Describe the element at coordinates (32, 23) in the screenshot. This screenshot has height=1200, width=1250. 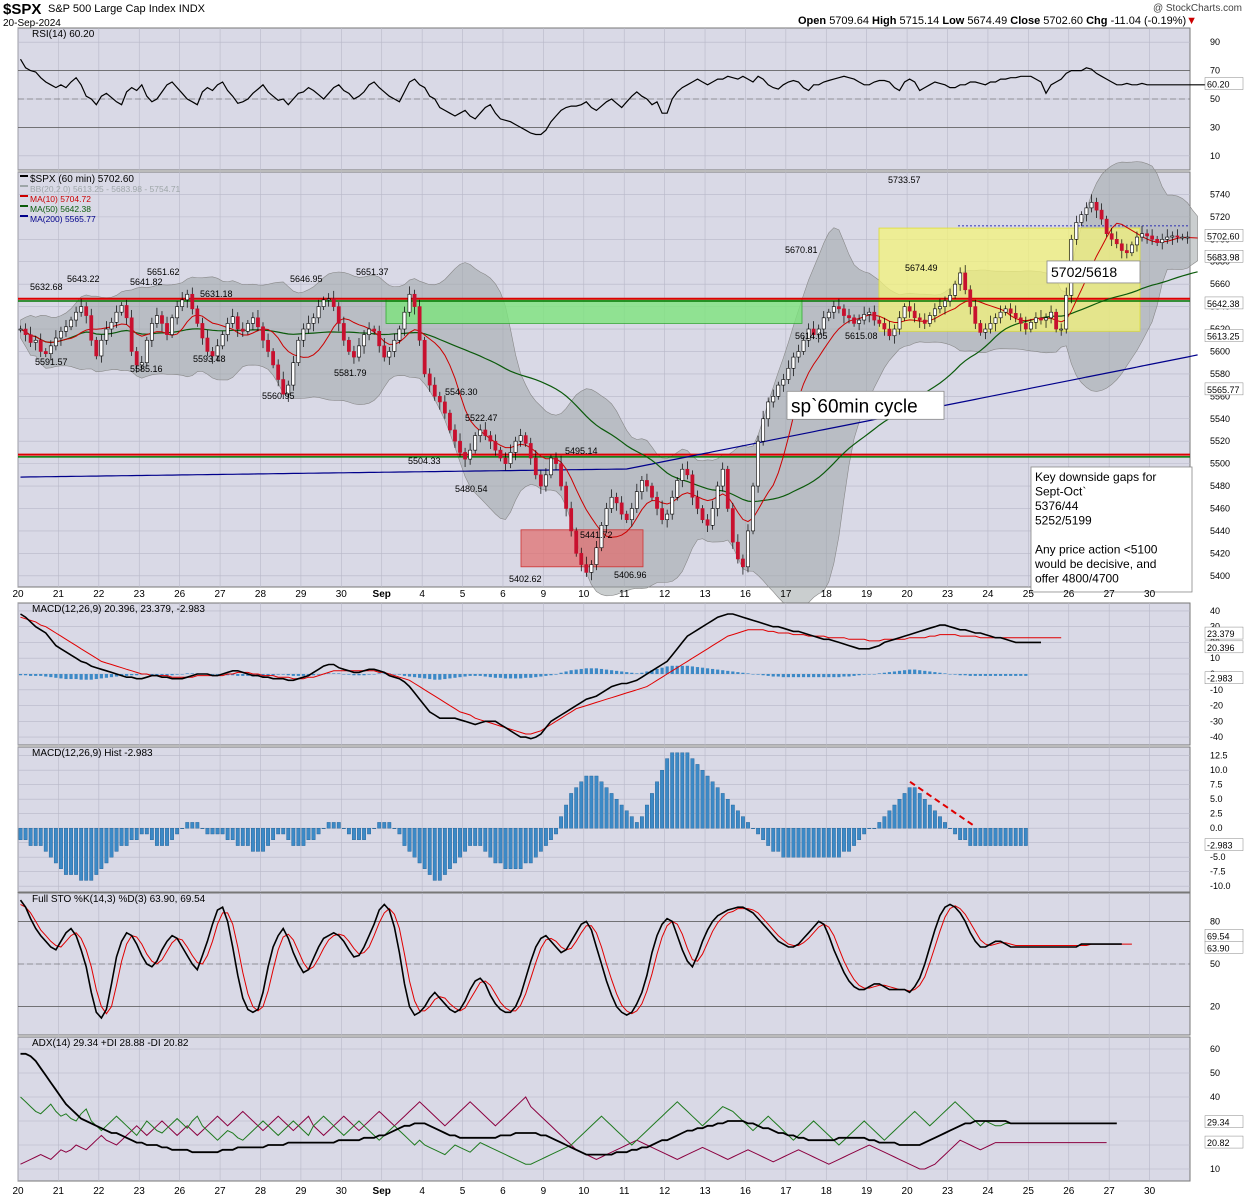
I see `header-date: 20-Sep-2024` at that location.